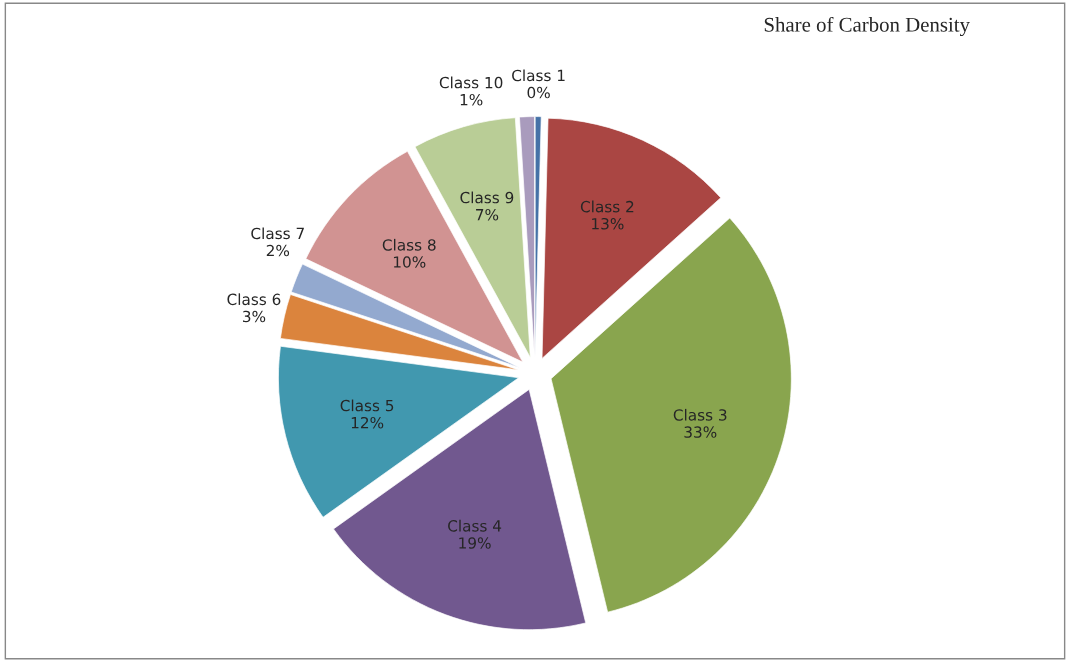 This screenshot has width=1070, height=662. I want to click on data-label: 10%, so click(409, 262).